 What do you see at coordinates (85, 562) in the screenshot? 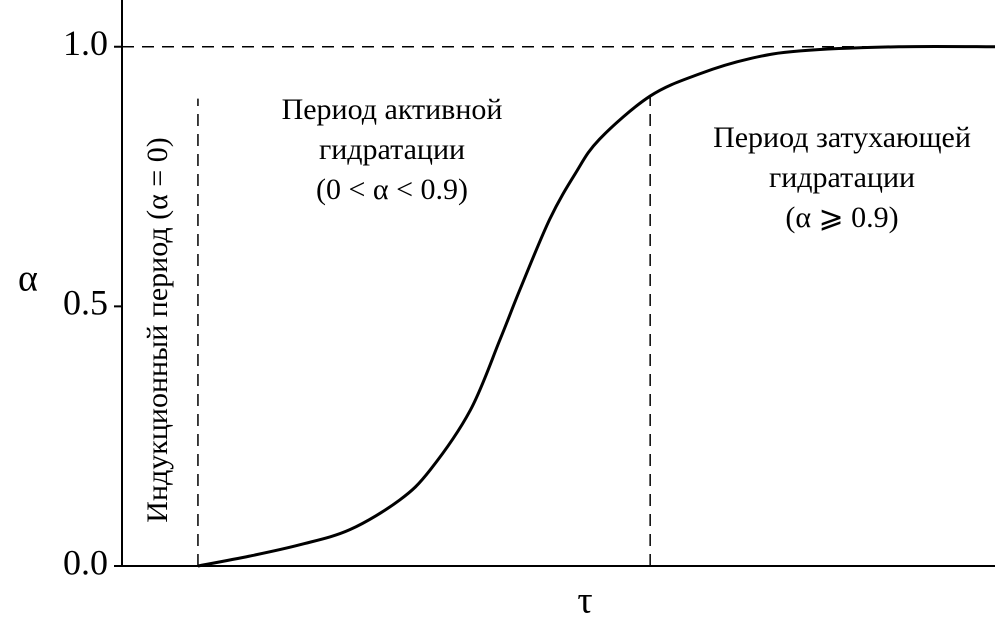
I see `y-tick-label: 0.0` at bounding box center [85, 562].